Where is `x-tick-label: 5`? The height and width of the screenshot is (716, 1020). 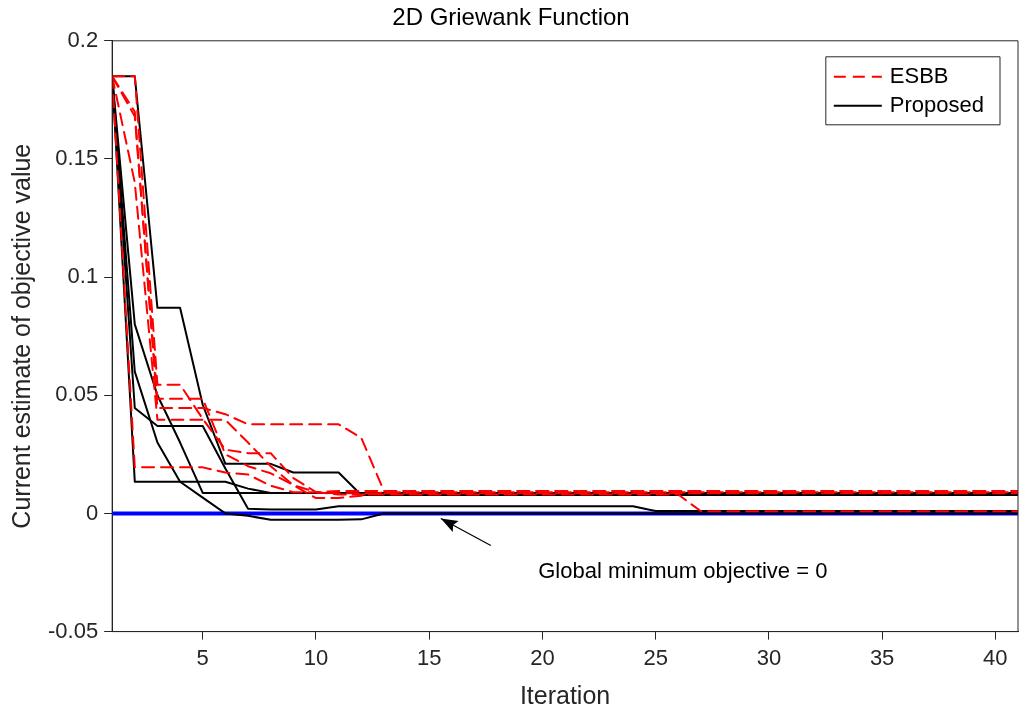
x-tick-label: 5 is located at coordinates (202, 657).